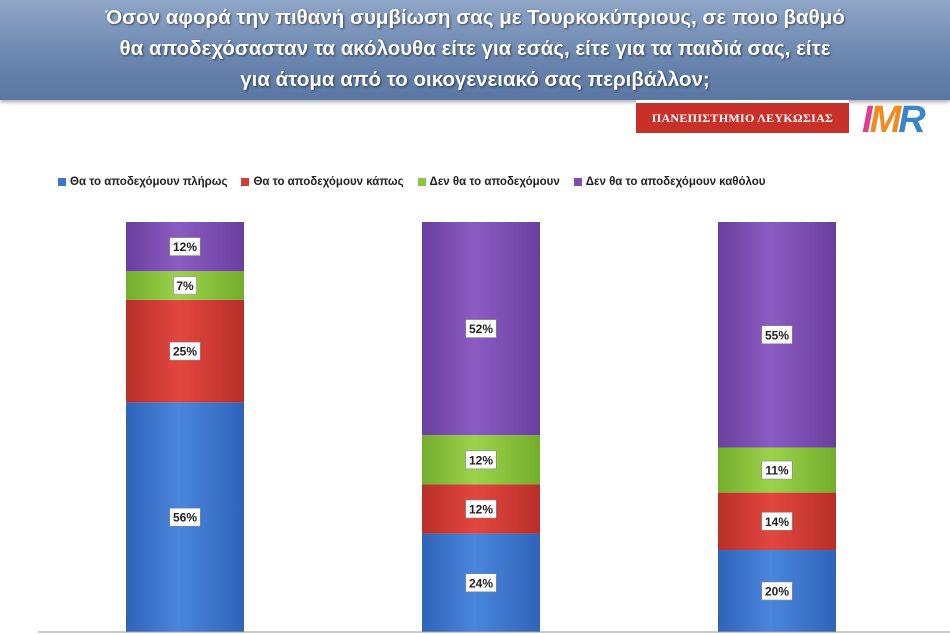 Image resolution: width=950 pixels, height=634 pixels. What do you see at coordinates (577, 182) in the screenshot?
I see `legend-swatch-purple` at bounding box center [577, 182].